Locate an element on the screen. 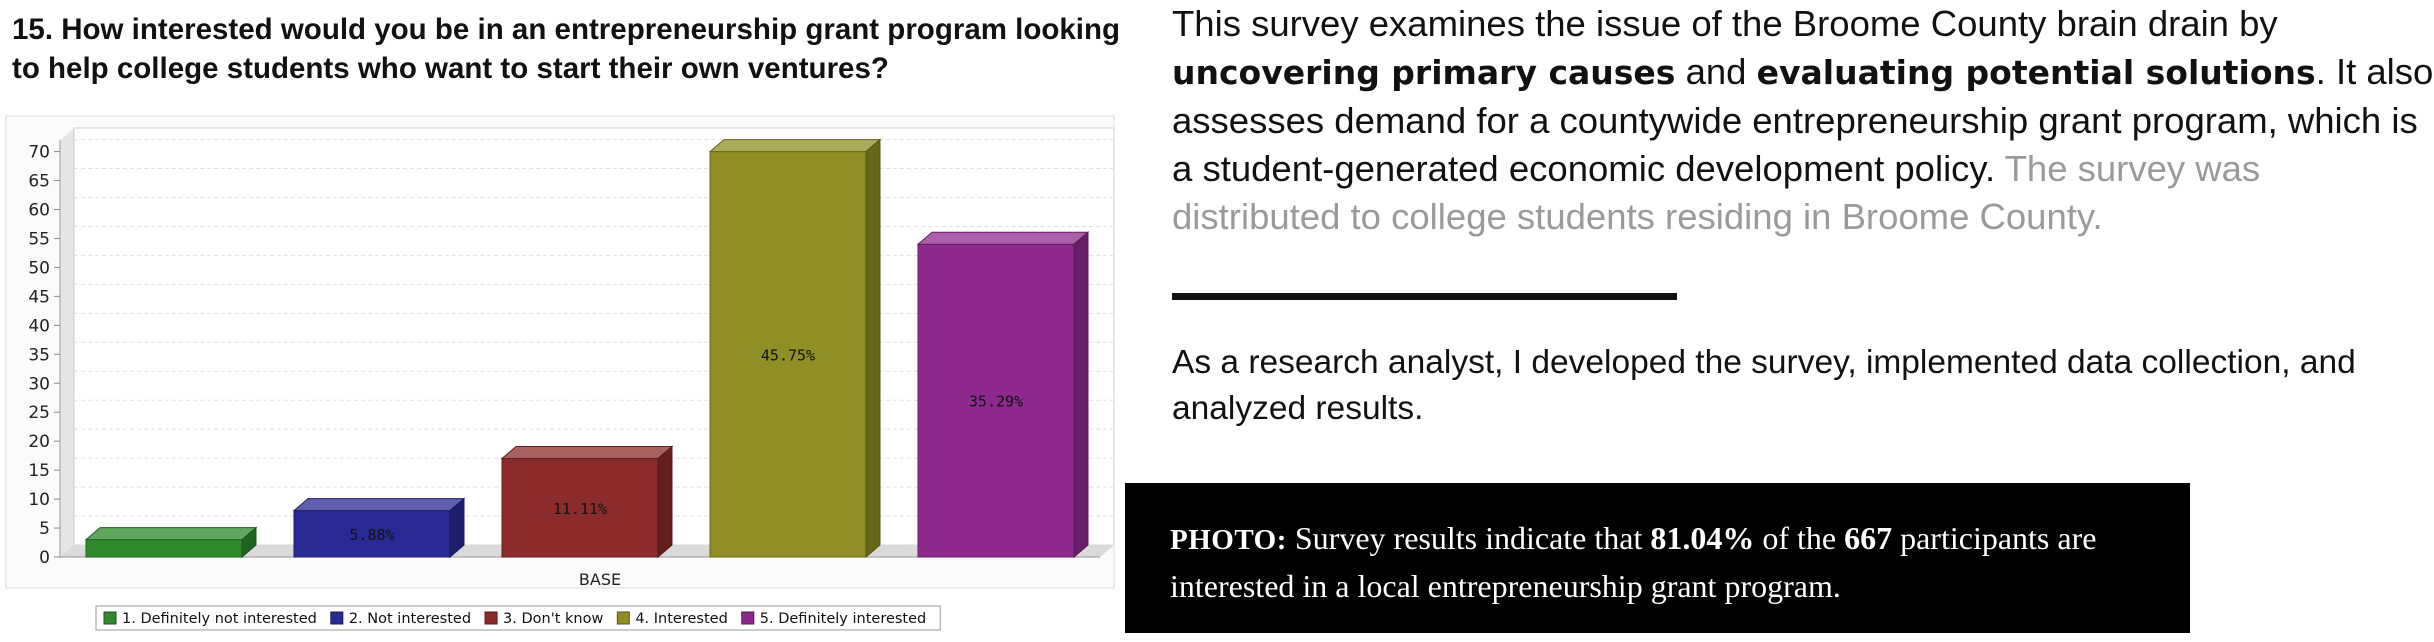 This screenshot has height=642, width=2434. section-divider is located at coordinates (1424, 296).